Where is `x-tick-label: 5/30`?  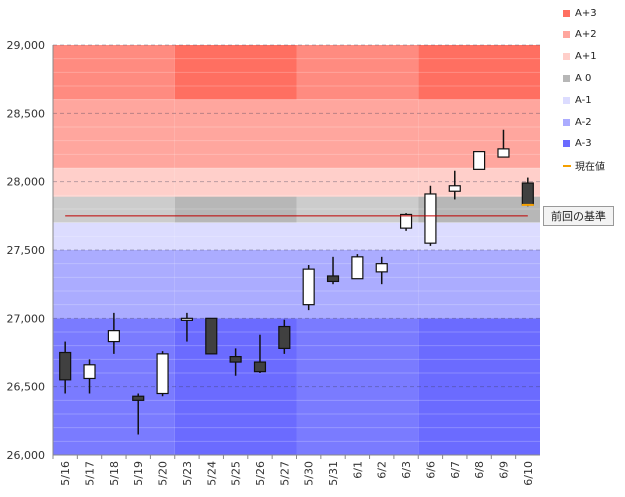 x-tick-label: 5/30 is located at coordinates (309, 473).